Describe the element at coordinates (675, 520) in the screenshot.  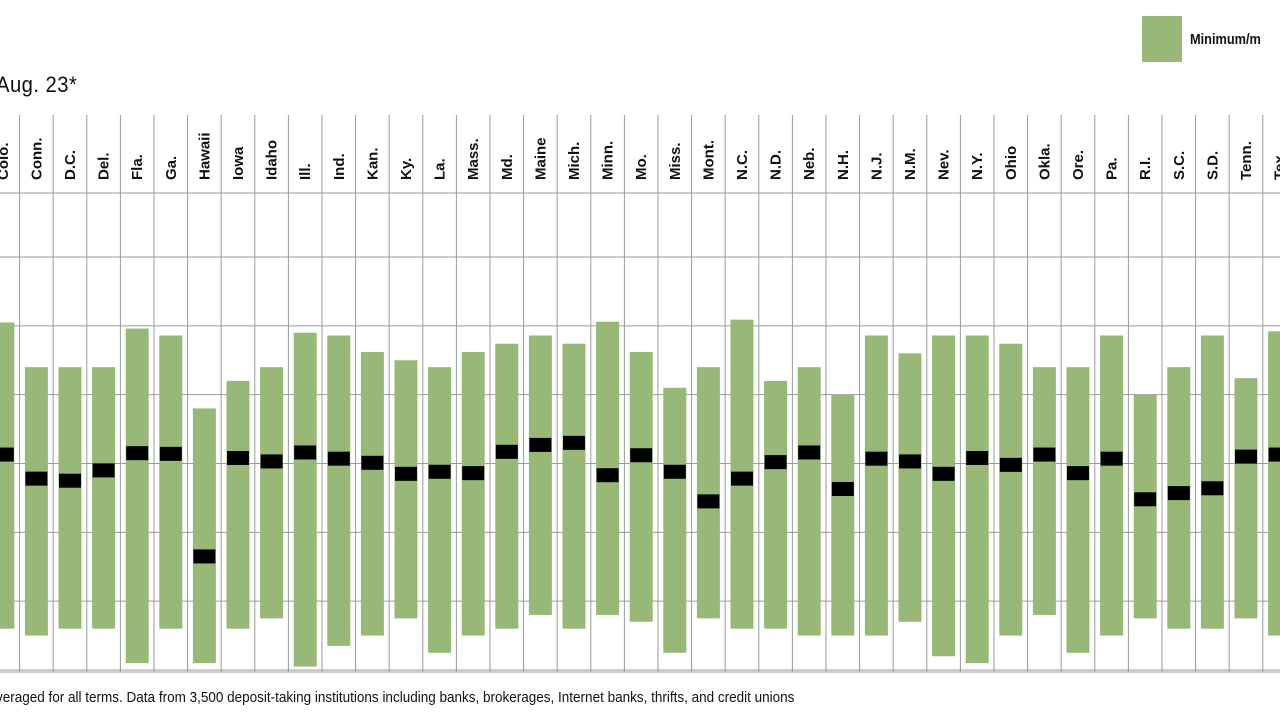
I see `range-bar-miss` at that location.